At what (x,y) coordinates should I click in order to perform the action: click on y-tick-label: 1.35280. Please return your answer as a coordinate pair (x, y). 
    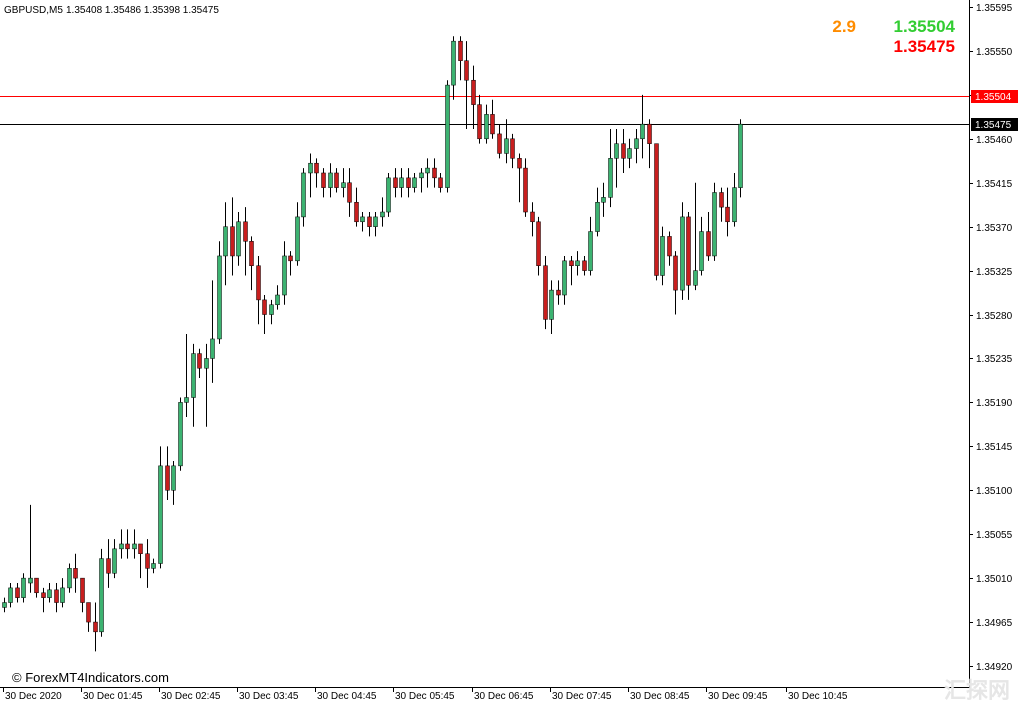
    Looking at the image, I should click on (994, 316).